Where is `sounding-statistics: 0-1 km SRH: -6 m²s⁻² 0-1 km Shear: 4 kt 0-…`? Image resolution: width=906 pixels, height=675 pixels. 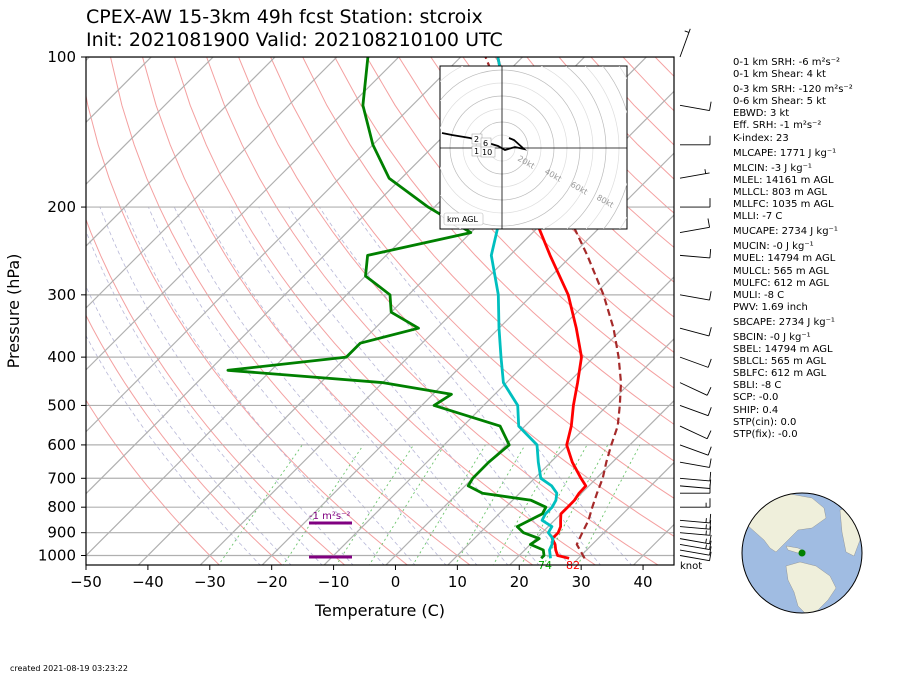 sounding-statistics: 0-1 km SRH: -6 m²s⁻² 0-1 km Shear: 4 kt 0-… is located at coordinates (818, 249).